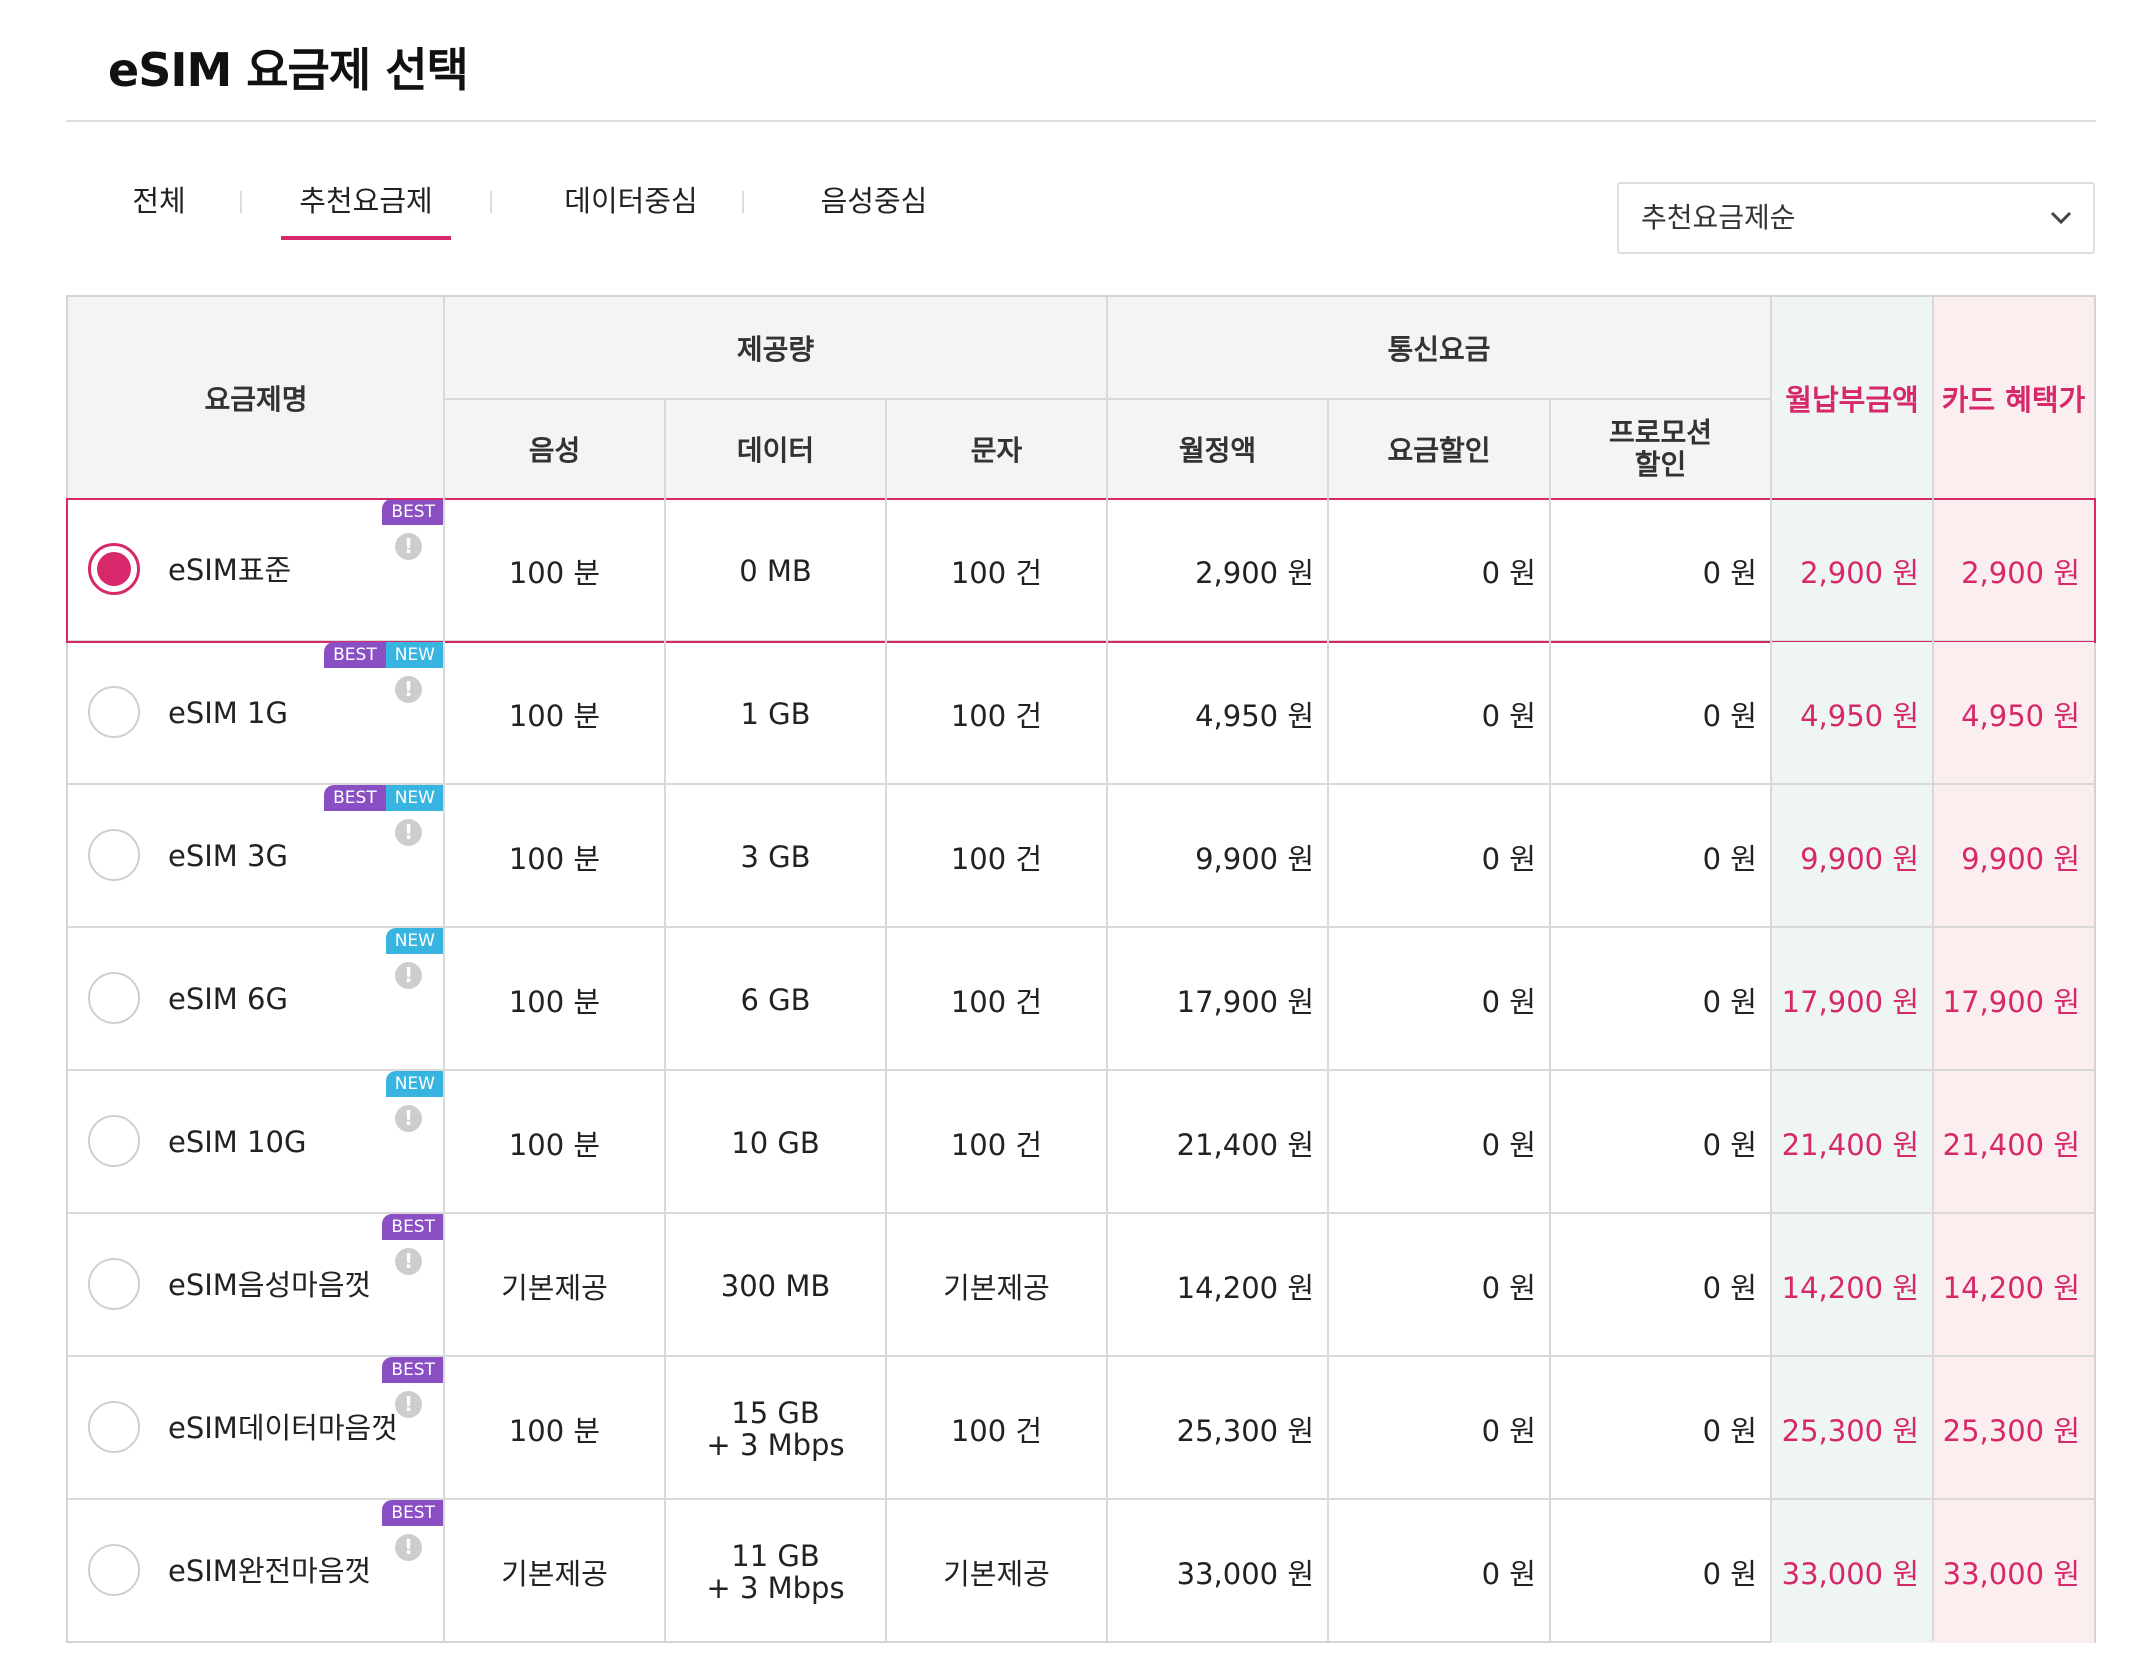 This screenshot has height=1678, width=2138. I want to click on data-amount: 15 GB, so click(775, 1412).